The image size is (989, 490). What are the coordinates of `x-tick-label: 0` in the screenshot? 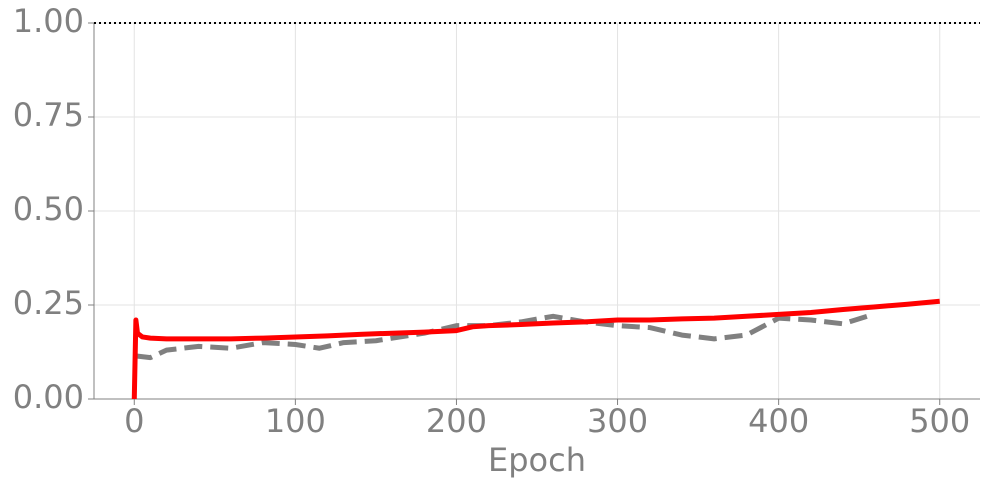 It's located at (134, 421).